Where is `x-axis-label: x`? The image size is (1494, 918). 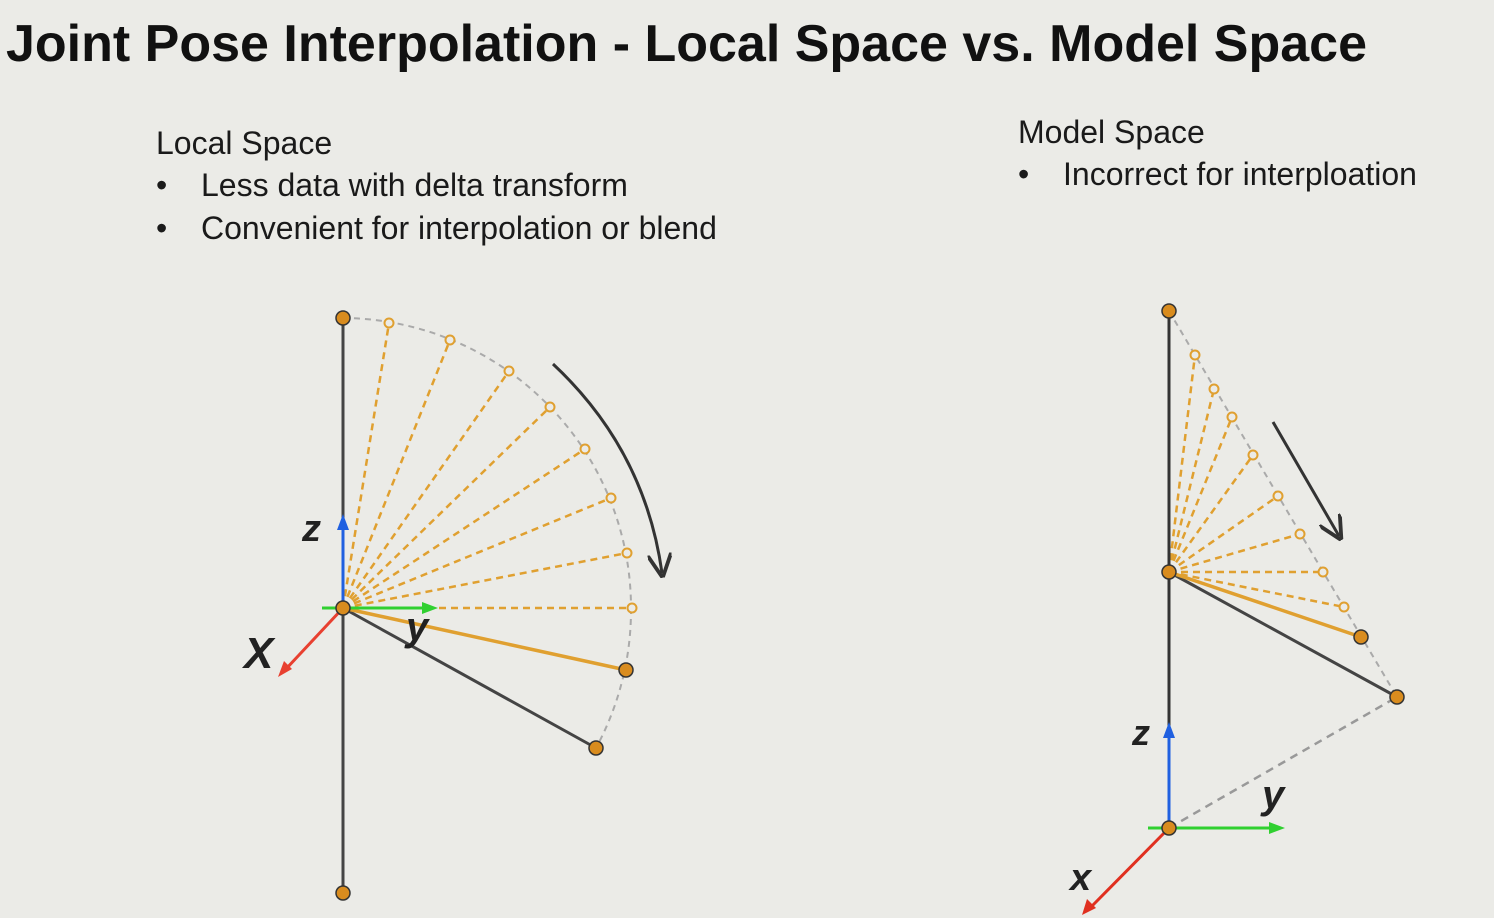
x-axis-label: x is located at coordinates (1080, 878).